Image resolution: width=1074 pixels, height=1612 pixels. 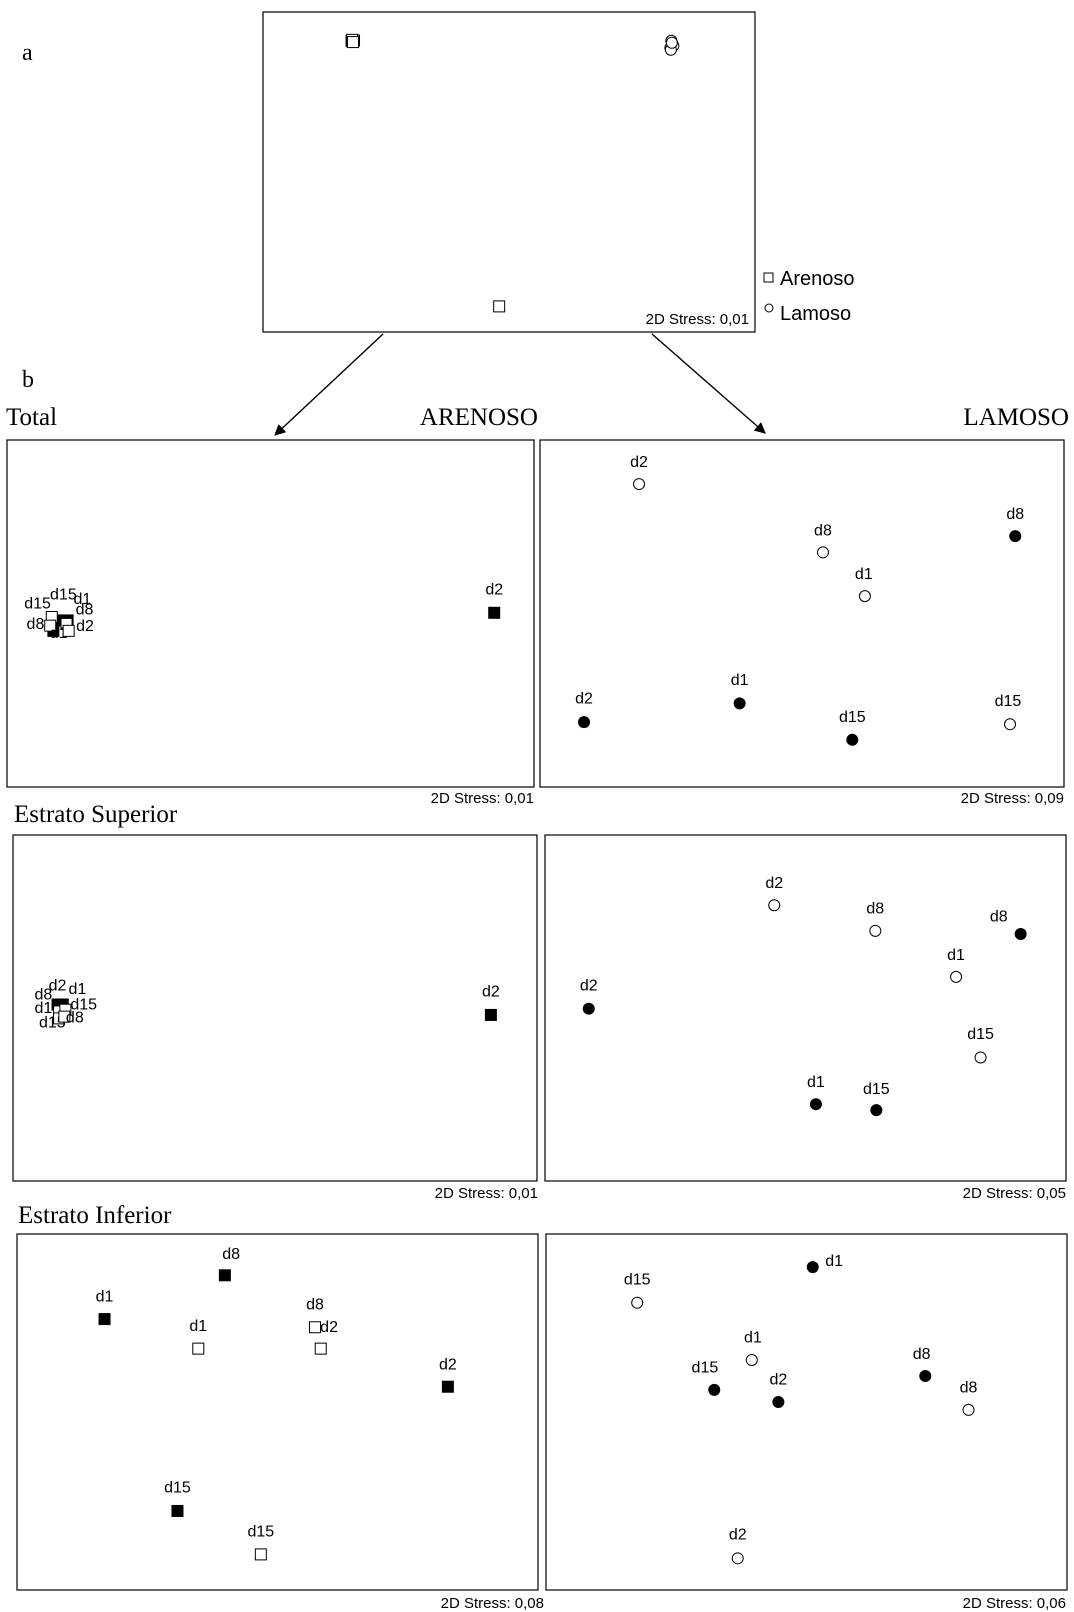 What do you see at coordinates (329, 384) in the screenshot?
I see `arrow-to-arenoso` at bounding box center [329, 384].